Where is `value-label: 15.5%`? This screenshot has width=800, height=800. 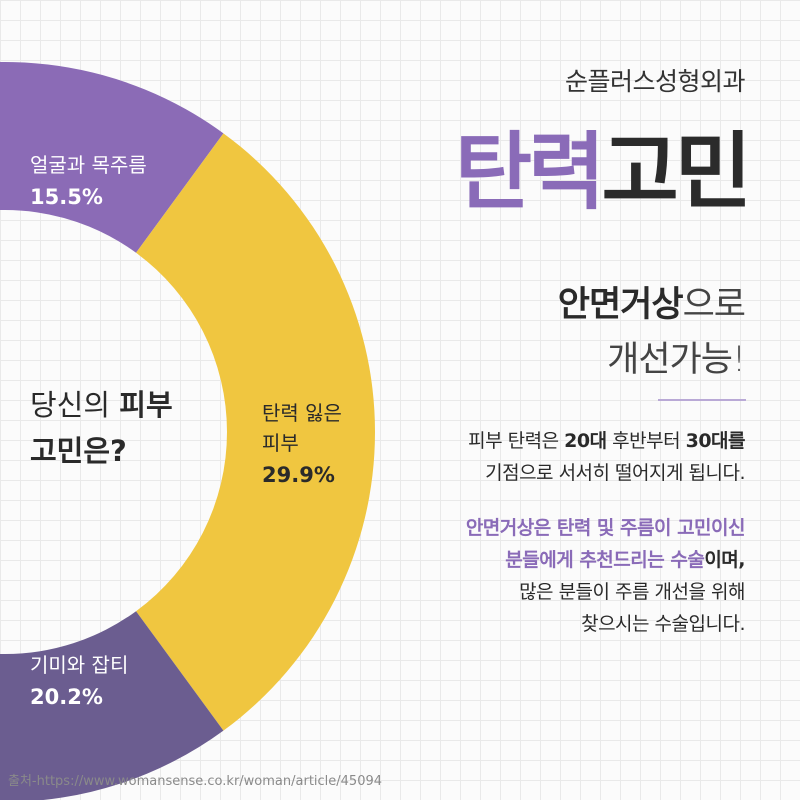
value-label: 15.5% is located at coordinates (66, 197).